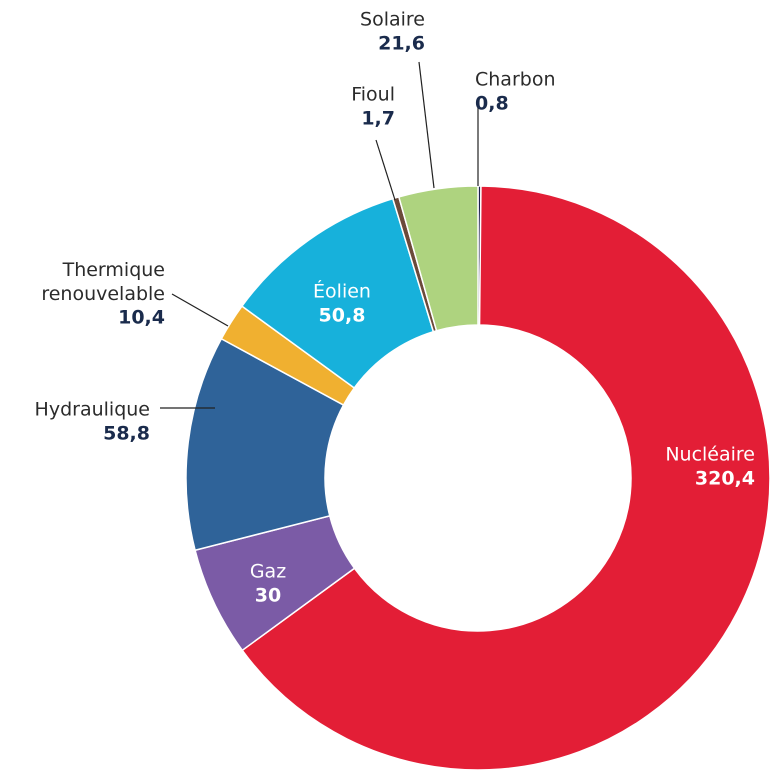 The image size is (771, 771). What do you see at coordinates (373, 95) in the screenshot?
I see `category-label: Fioul` at bounding box center [373, 95].